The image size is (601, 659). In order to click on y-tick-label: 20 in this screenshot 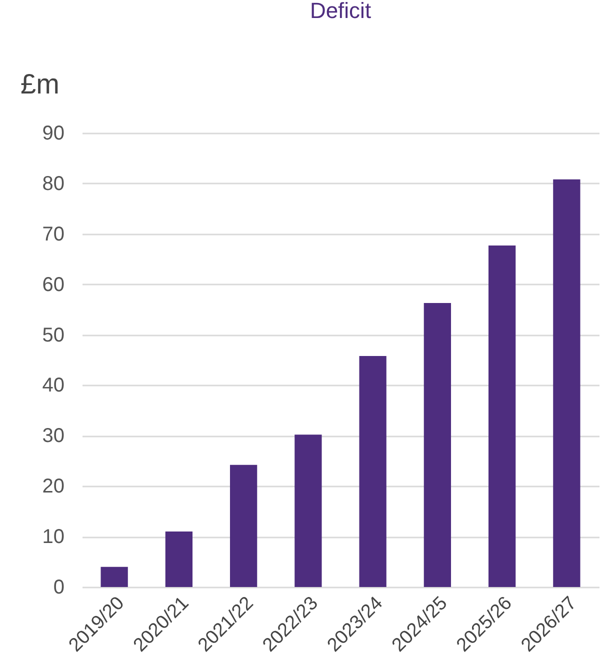, I will do `click(53, 487)`.